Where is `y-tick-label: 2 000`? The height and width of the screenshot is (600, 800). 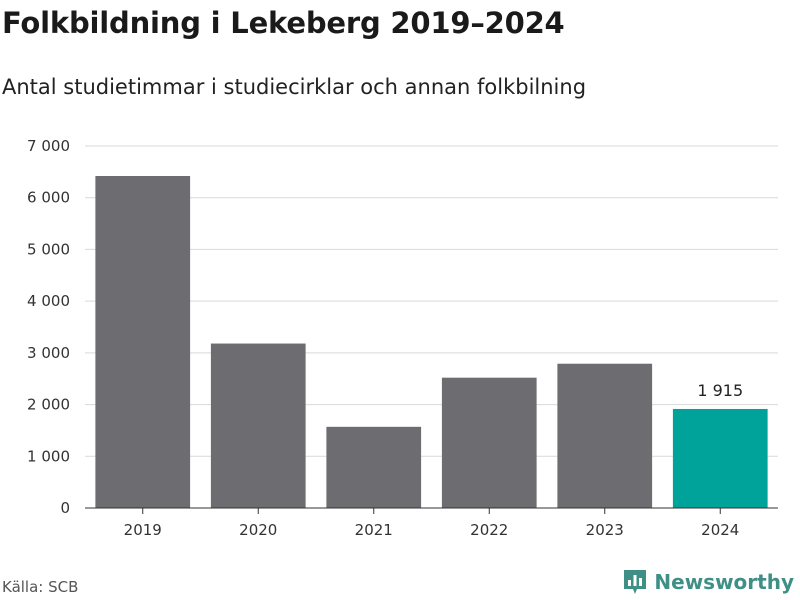
y-tick-label: 2 000 is located at coordinates (48, 405).